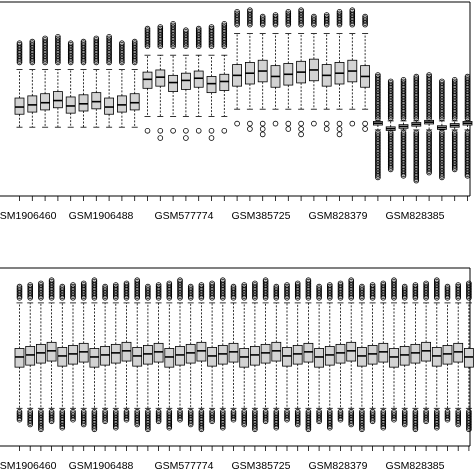  Describe the element at coordinates (261, 466) in the screenshot. I see `bottom-tick-label-4: GSM385725` at that location.